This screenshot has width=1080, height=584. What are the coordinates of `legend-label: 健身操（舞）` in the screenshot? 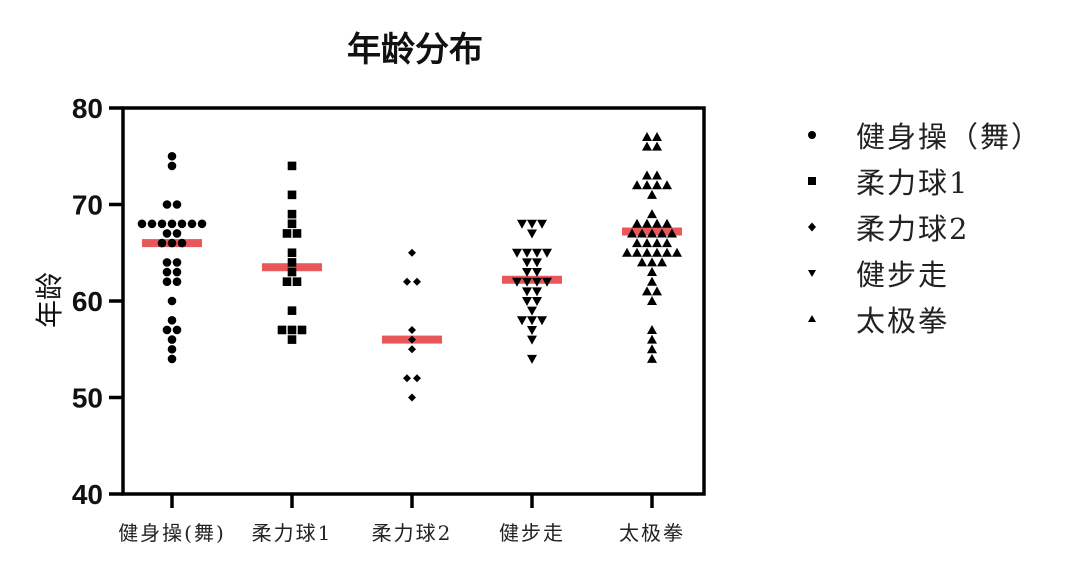 It's located at (949, 137).